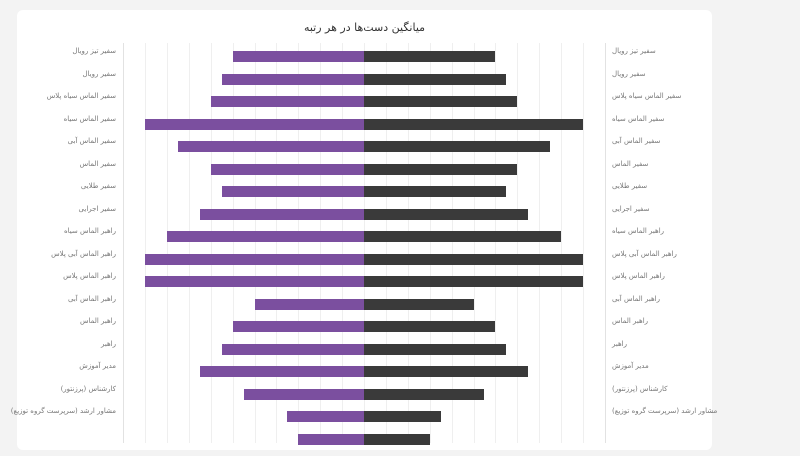  Describe the element at coordinates (638, 231) in the screenshot. I see `category-label-right: راهبر الماس سیاه` at that location.